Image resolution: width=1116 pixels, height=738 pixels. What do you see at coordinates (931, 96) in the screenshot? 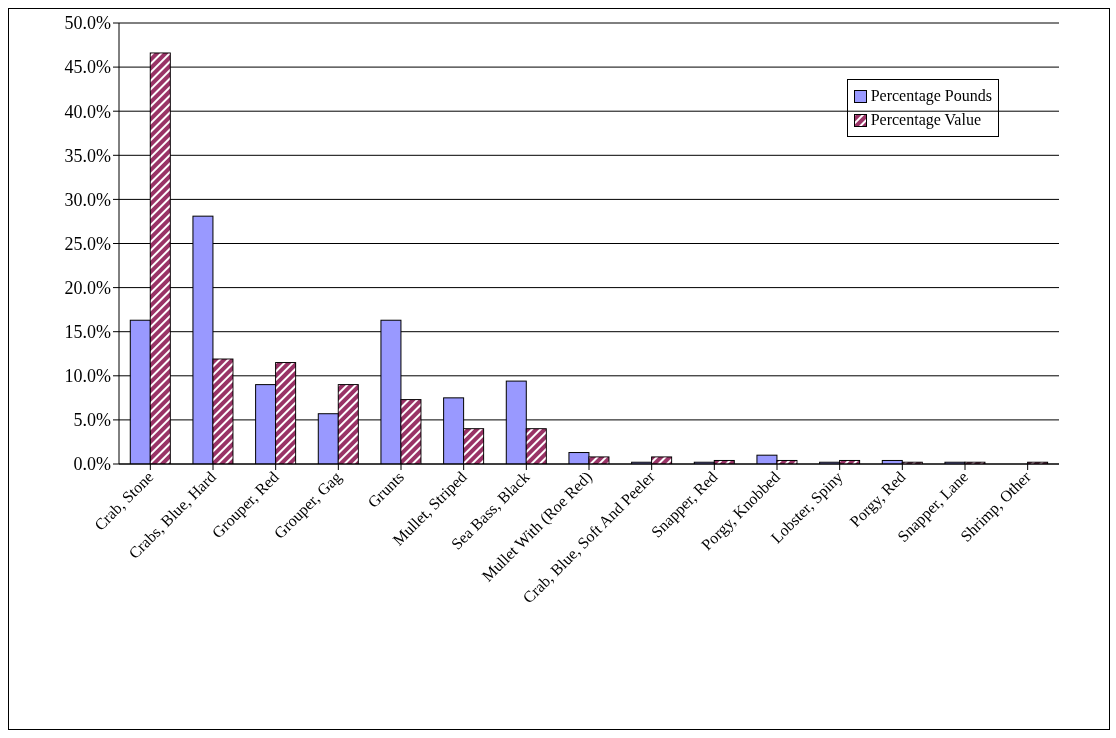
I see `legend-label: Percentage Pounds` at bounding box center [931, 96].